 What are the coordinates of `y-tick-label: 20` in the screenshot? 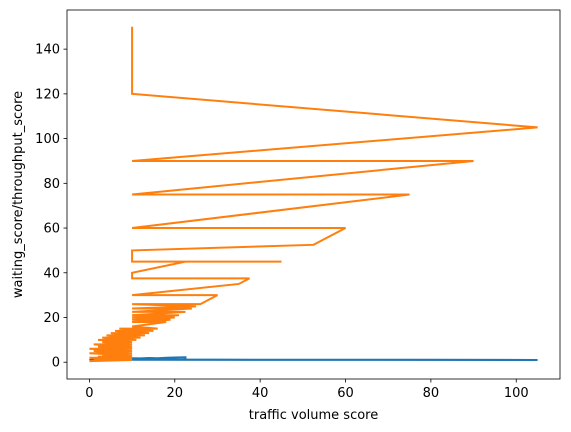 It's located at (51, 318).